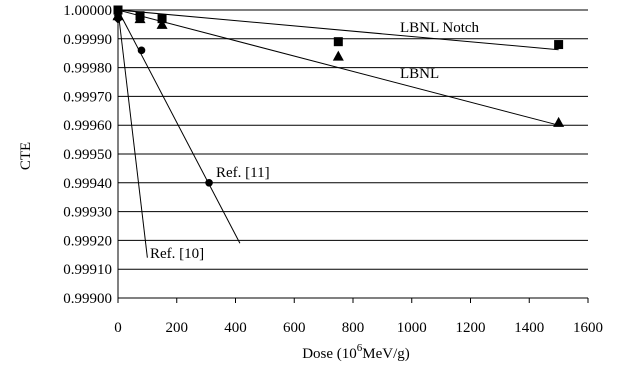 The image size is (619, 365). Describe the element at coordinates (87, 299) in the screenshot. I see `y-tick-label: 0.99900` at that location.